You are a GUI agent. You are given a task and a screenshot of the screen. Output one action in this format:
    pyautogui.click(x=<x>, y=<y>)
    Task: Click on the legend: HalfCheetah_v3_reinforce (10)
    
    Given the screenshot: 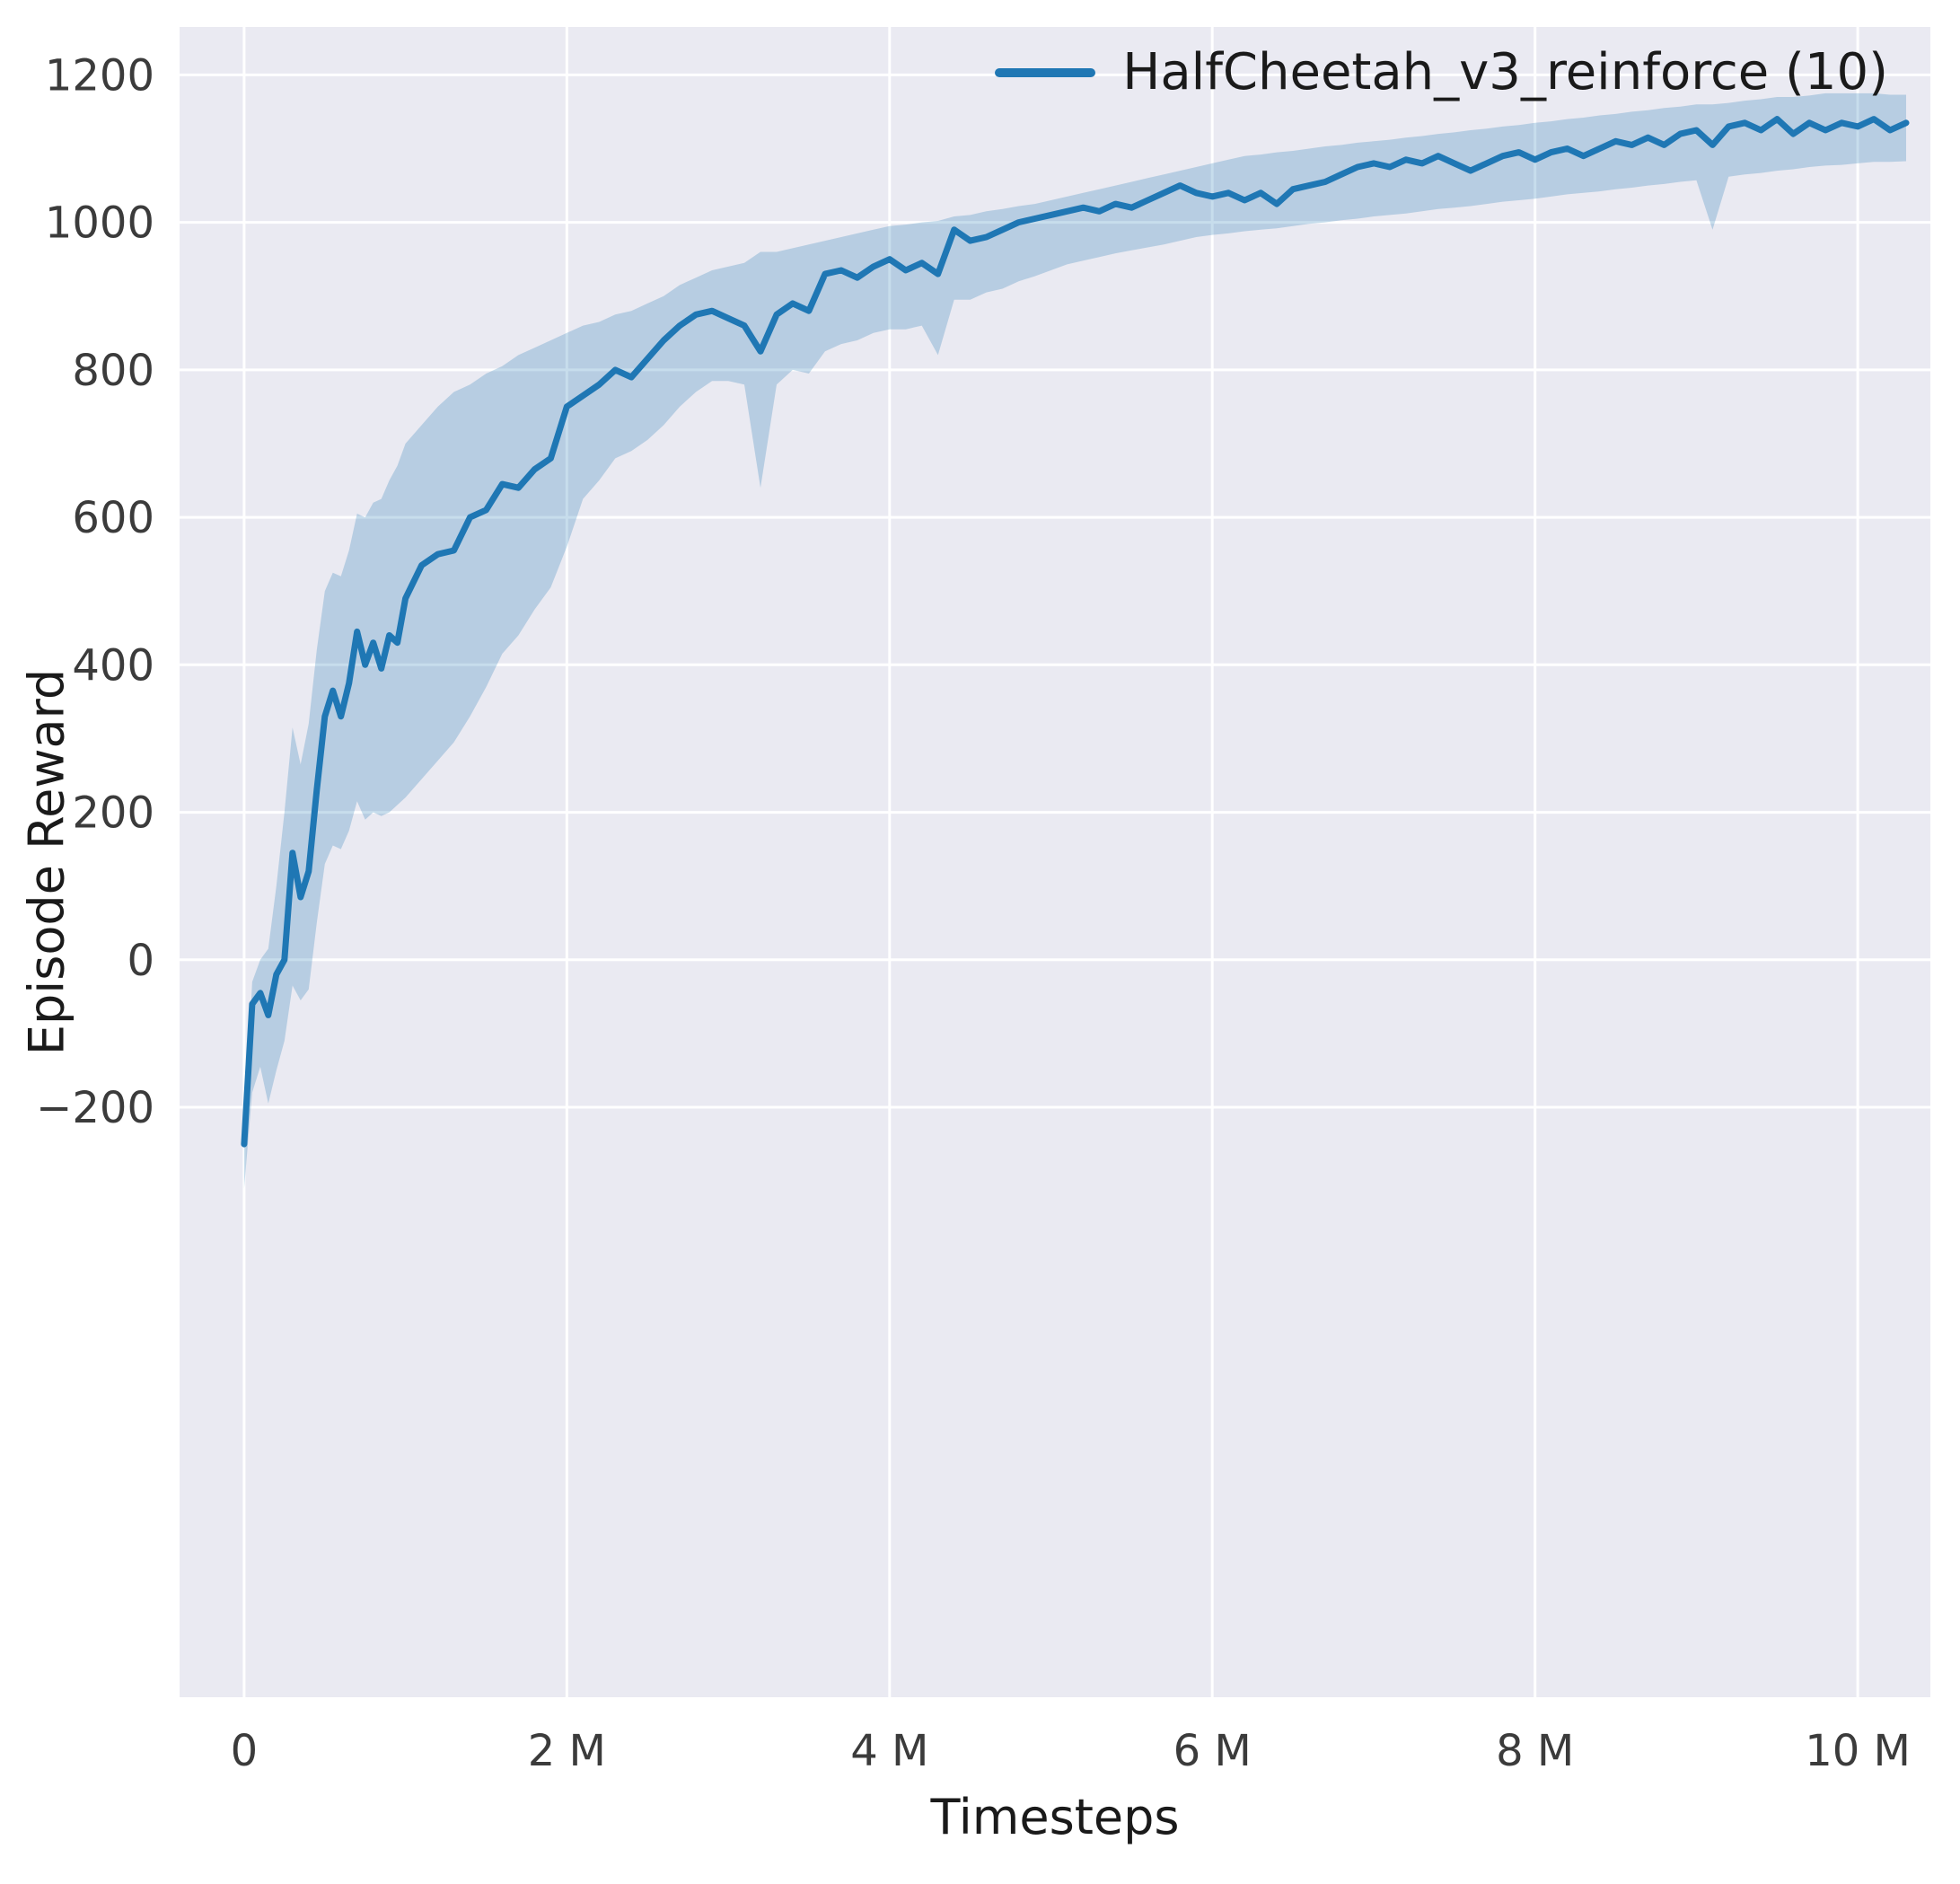 What is the action you would take?
    pyautogui.click(x=1441, y=72)
    